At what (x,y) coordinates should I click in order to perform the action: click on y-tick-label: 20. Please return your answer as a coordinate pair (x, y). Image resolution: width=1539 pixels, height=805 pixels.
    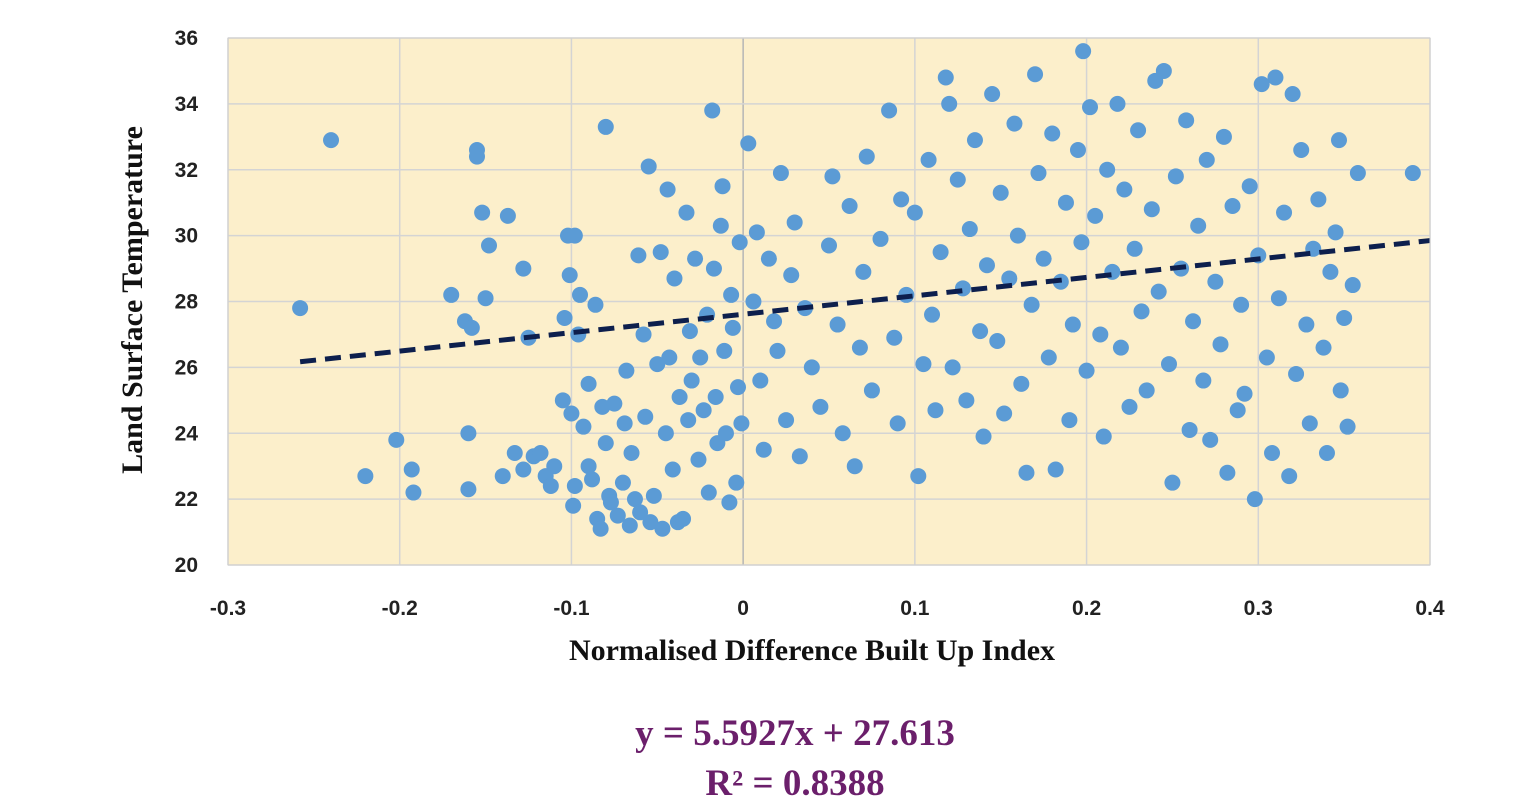
    Looking at the image, I should click on (186, 565).